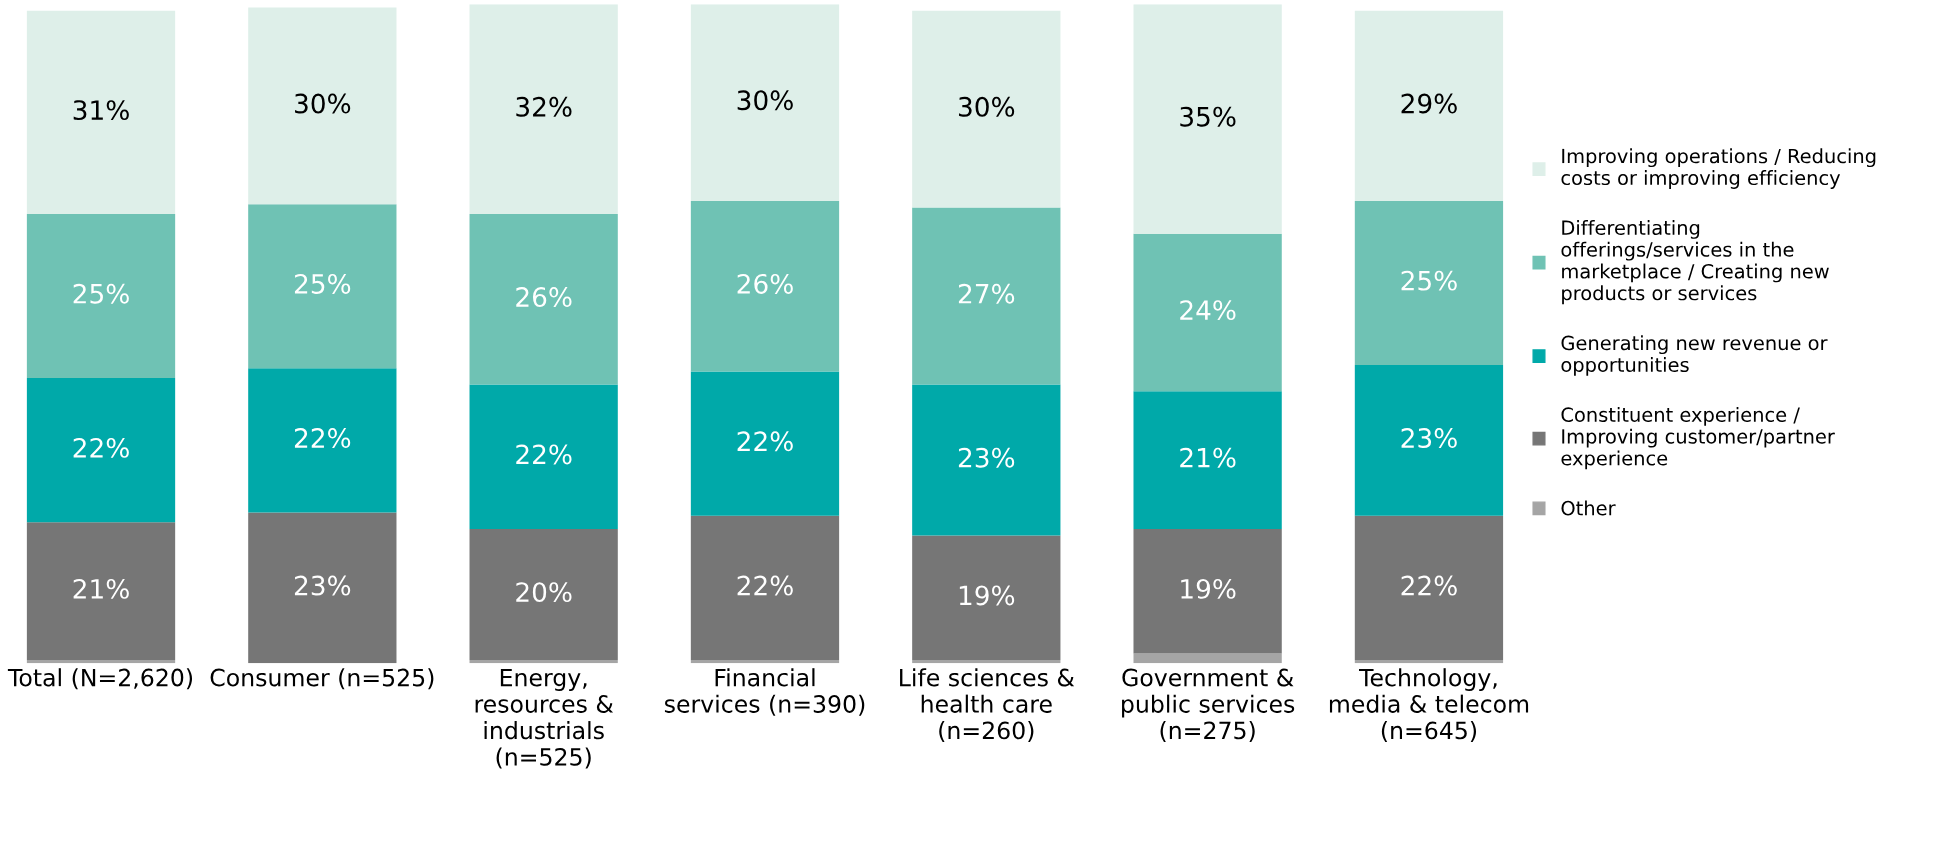  I want to click on legend-label: Constituent experience / Improving customer/partner experience, so click(1698, 438).